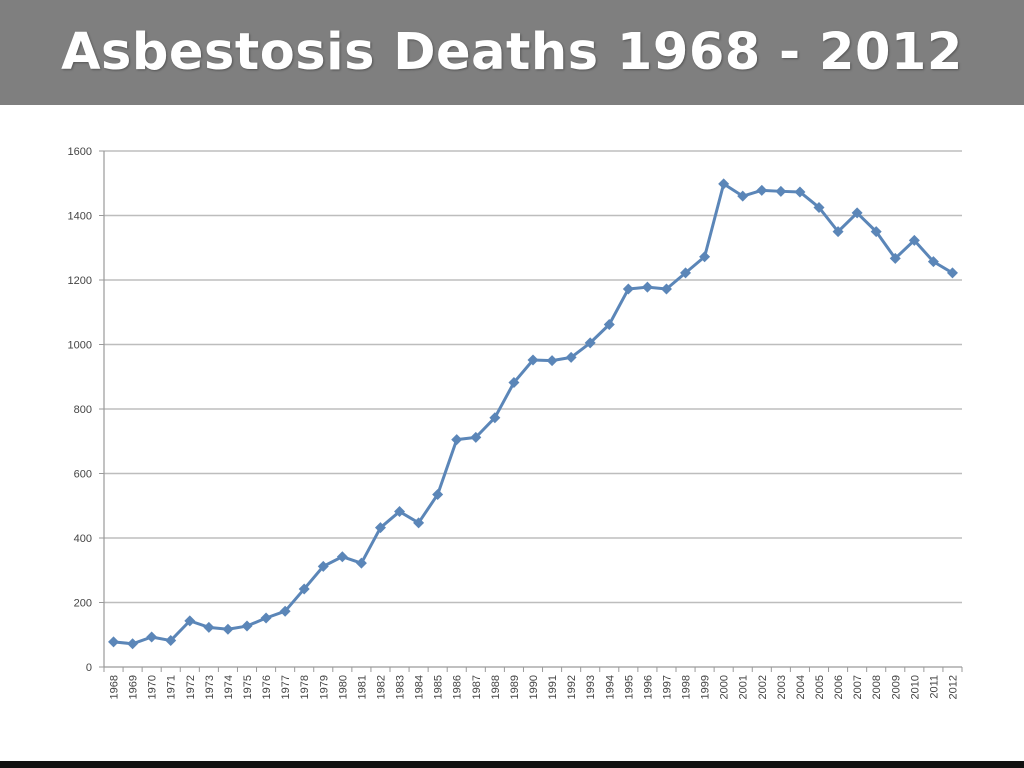 The width and height of the screenshot is (1024, 768). Describe the element at coordinates (342, 557) in the screenshot. I see `data-point-1980` at that location.